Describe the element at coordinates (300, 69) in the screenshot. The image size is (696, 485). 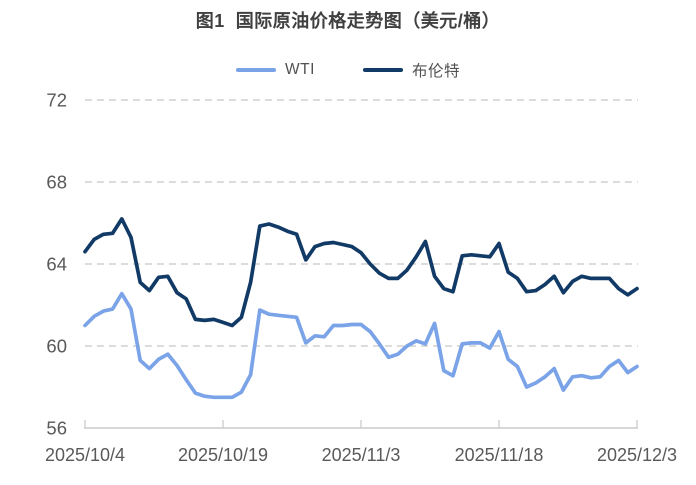
I see `legend-label: WTI` at that location.